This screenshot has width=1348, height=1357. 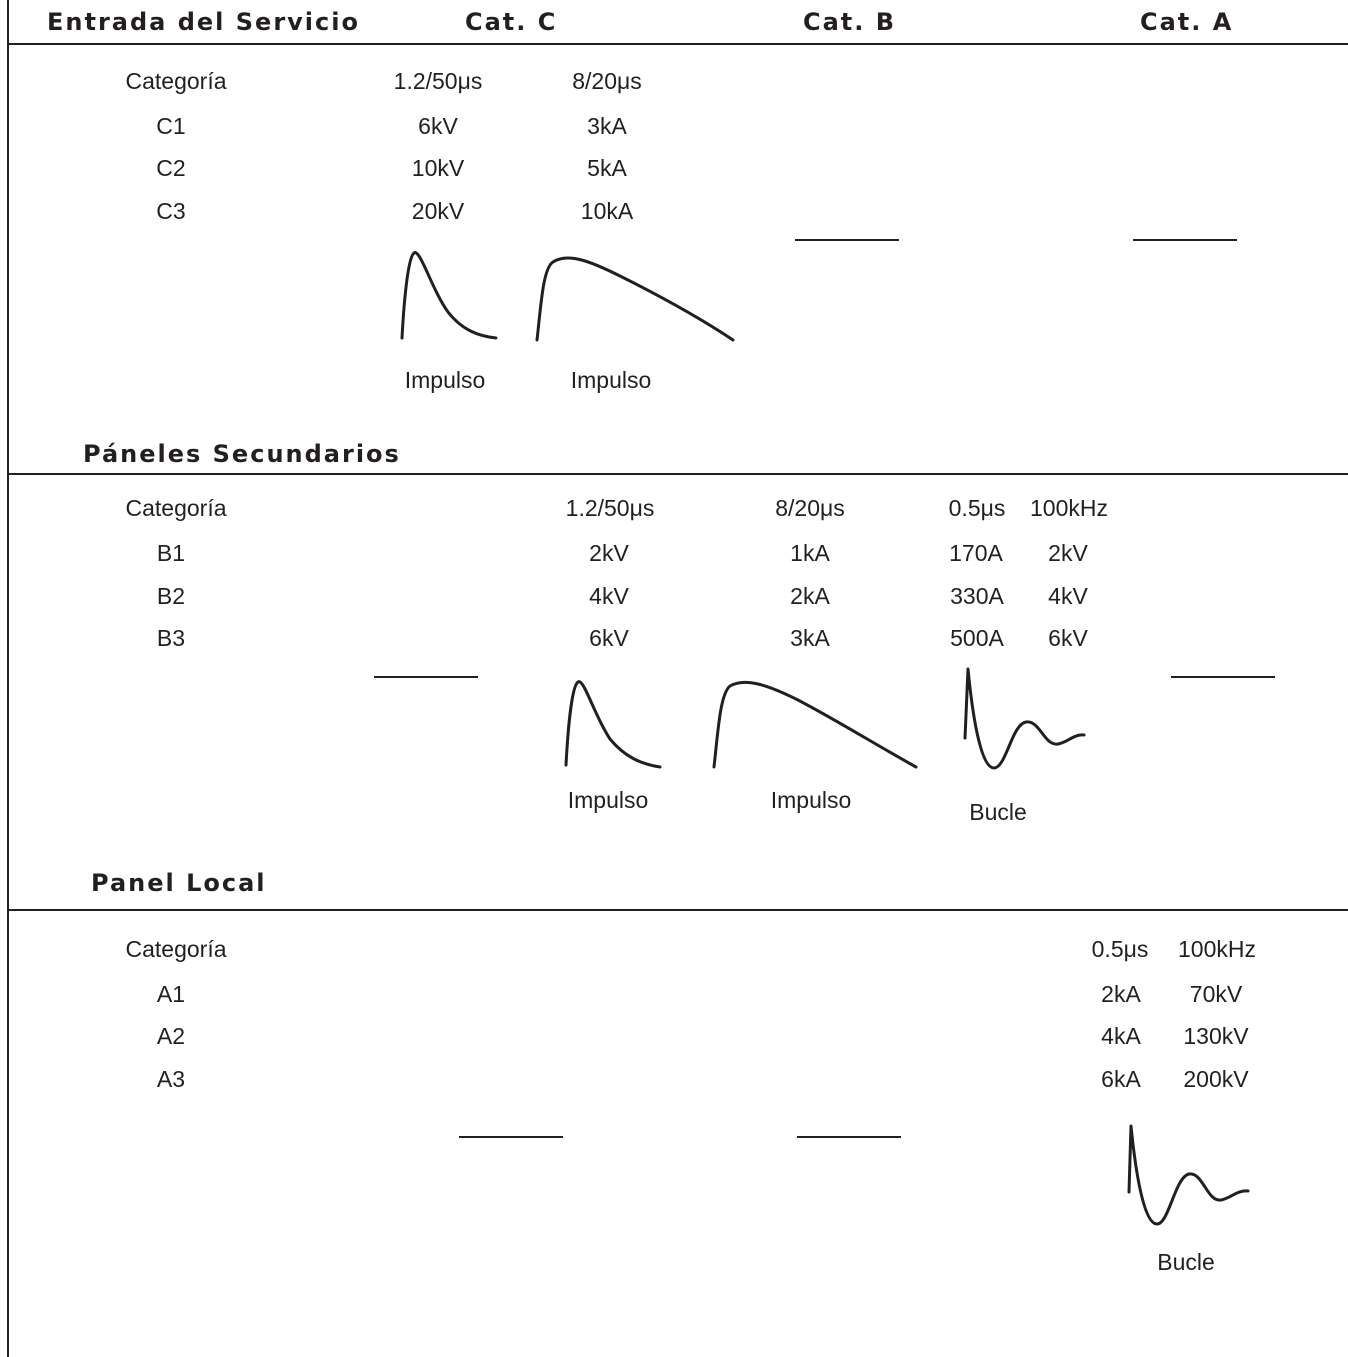 I want to click on section-b-row-value: 1kA, so click(x=810, y=553).